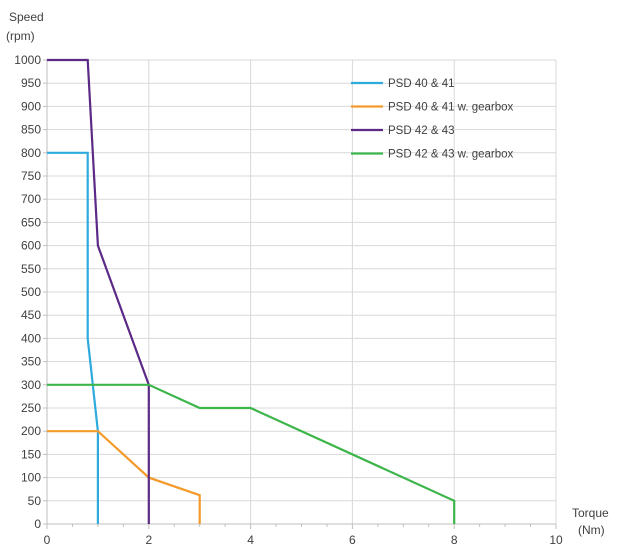 Image resolution: width=617 pixels, height=552 pixels. I want to click on legend-label-2: PSD 40 & 41 w. gearbox, so click(451, 108).